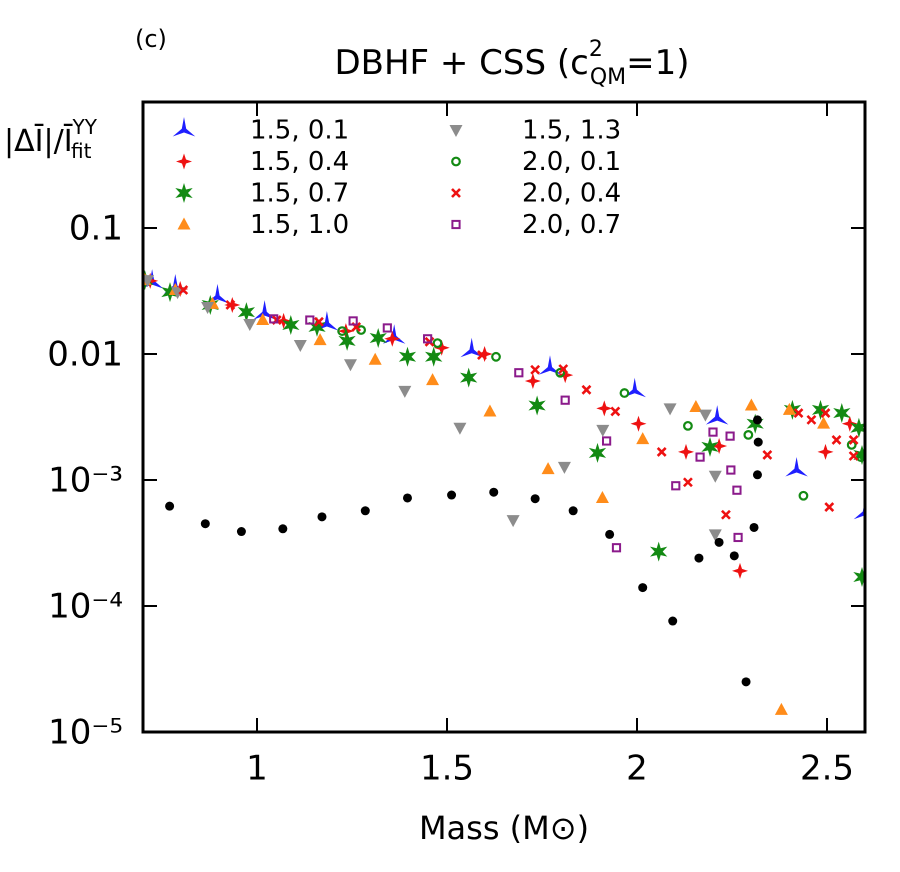 The width and height of the screenshot is (900, 872). What do you see at coordinates (447, 769) in the screenshot?
I see `x-tick-label: 1.5` at bounding box center [447, 769].